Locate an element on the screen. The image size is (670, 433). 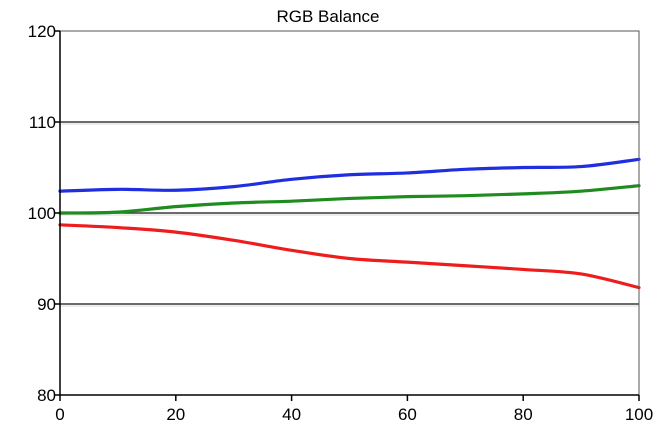
x-tick-label-40: 40 is located at coordinates (291, 414).